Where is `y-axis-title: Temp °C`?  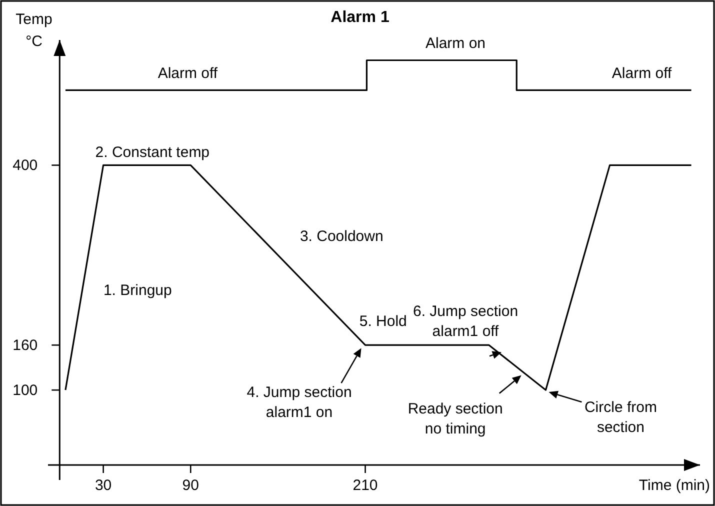 y-axis-title: Temp °C is located at coordinates (34, 30).